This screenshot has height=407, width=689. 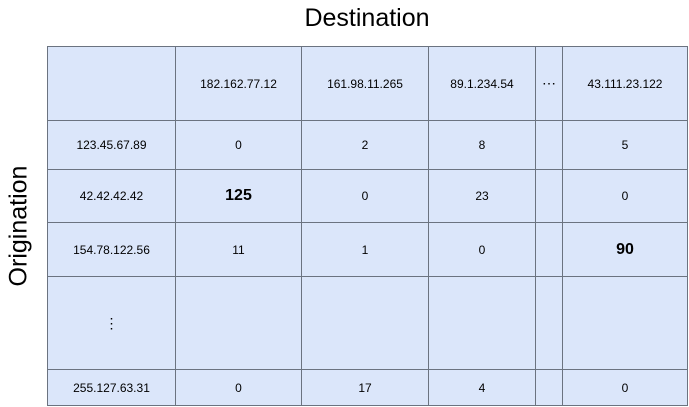 I want to click on corner-cell, so click(x=111, y=83).